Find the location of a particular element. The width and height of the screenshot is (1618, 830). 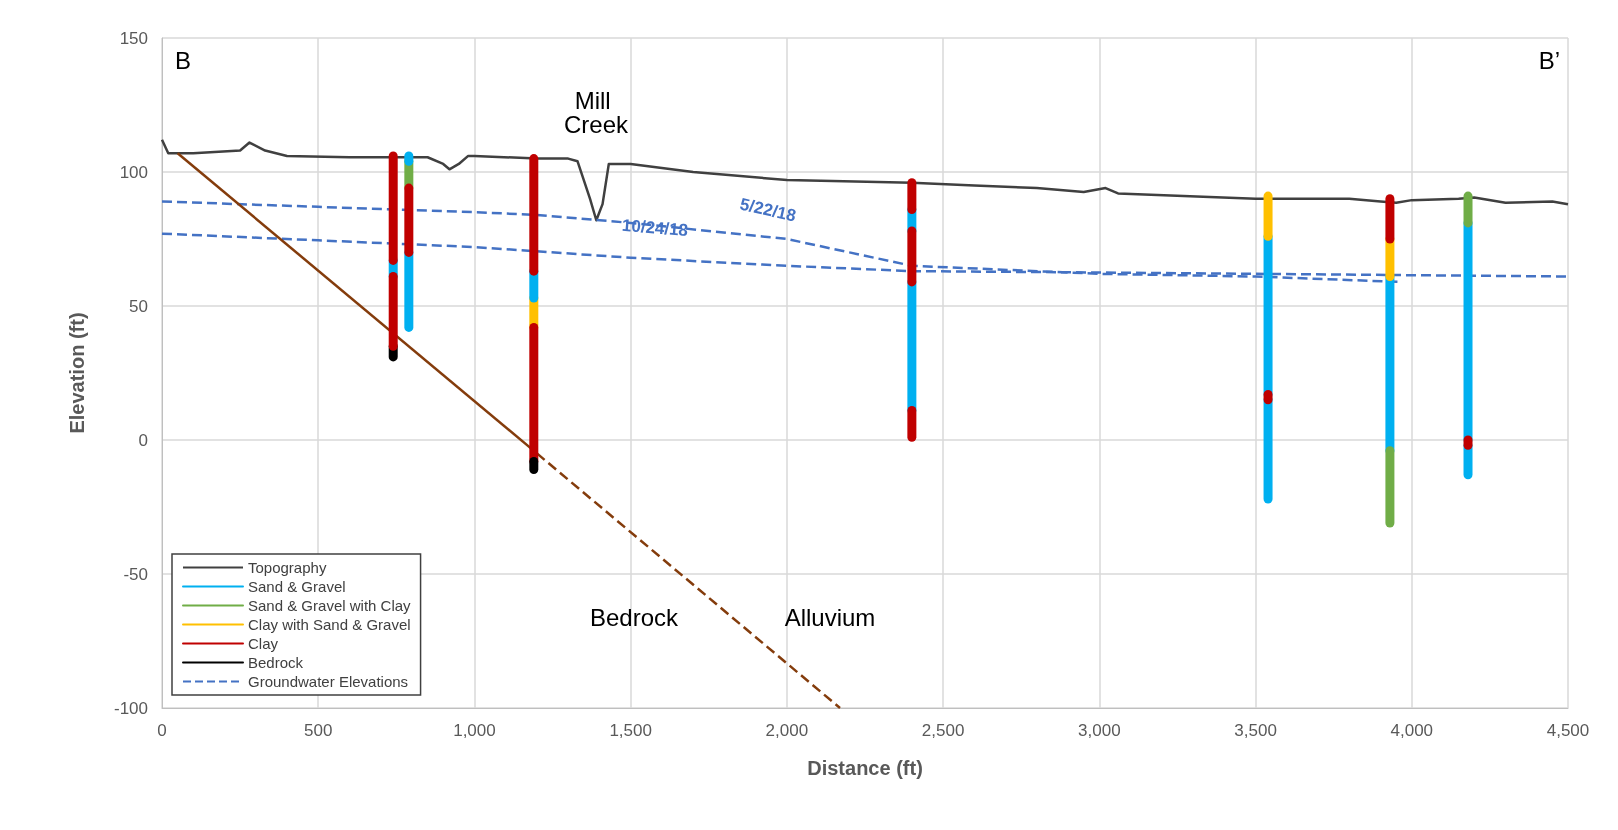

x-tick-label: 4,500 is located at coordinates (1568, 730).